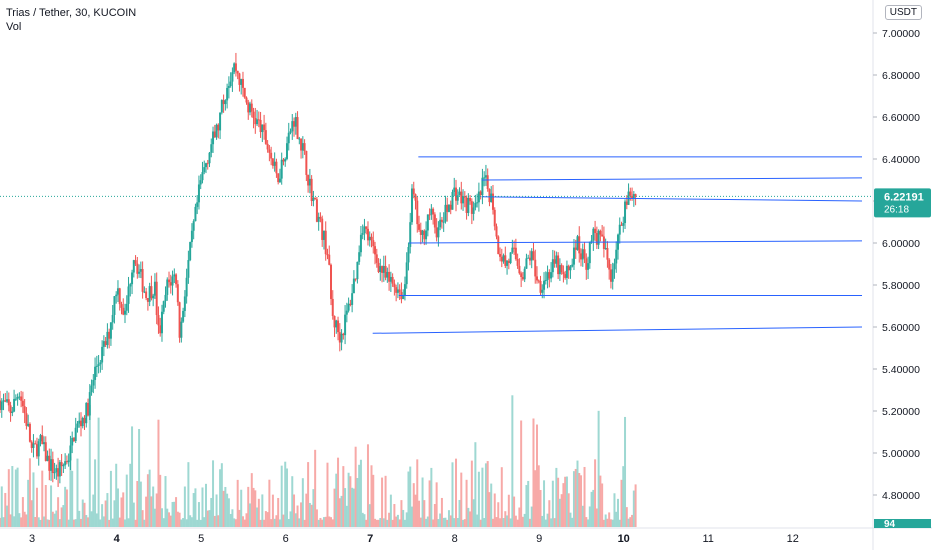 This screenshot has width=932, height=555. What do you see at coordinates (370, 539) in the screenshot?
I see `x-tick-label: 7` at bounding box center [370, 539].